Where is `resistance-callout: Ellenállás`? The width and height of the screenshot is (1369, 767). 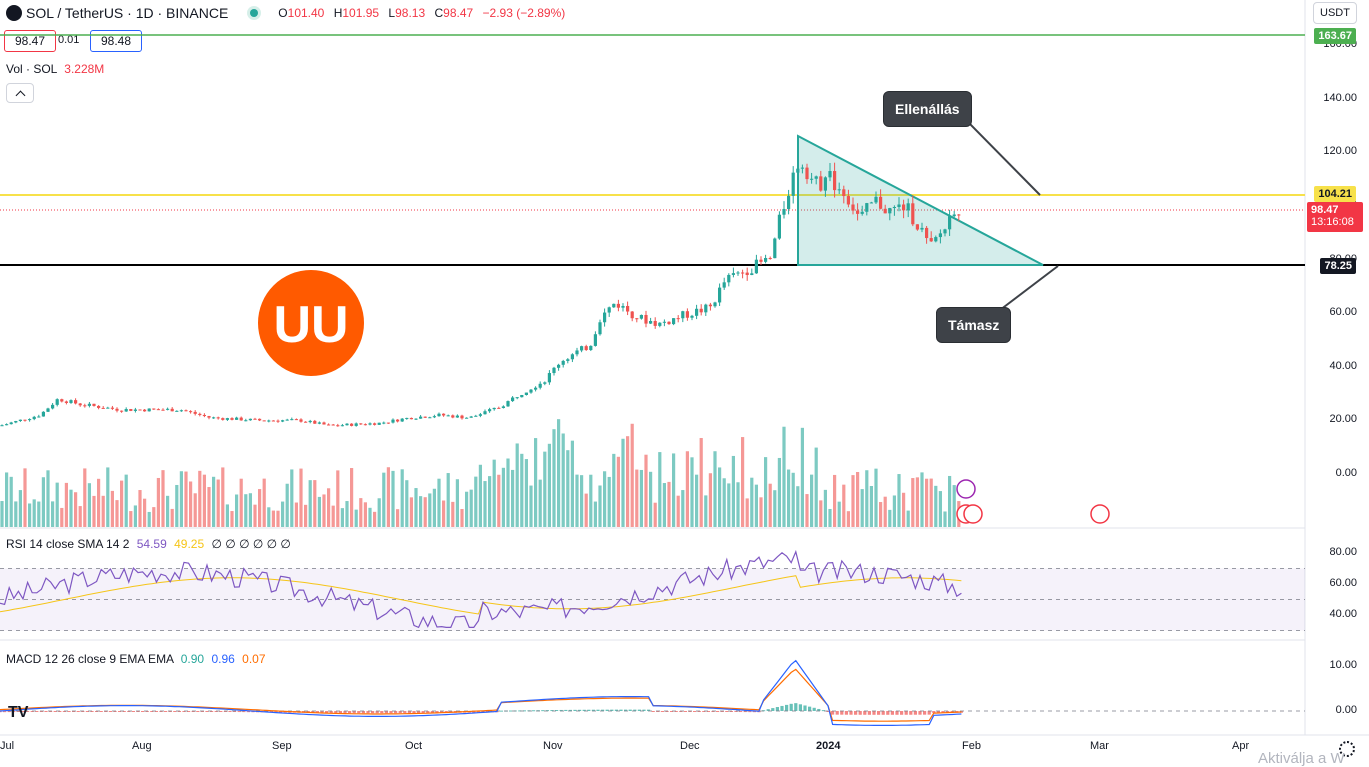
resistance-callout: Ellenállás is located at coordinates (927, 109).